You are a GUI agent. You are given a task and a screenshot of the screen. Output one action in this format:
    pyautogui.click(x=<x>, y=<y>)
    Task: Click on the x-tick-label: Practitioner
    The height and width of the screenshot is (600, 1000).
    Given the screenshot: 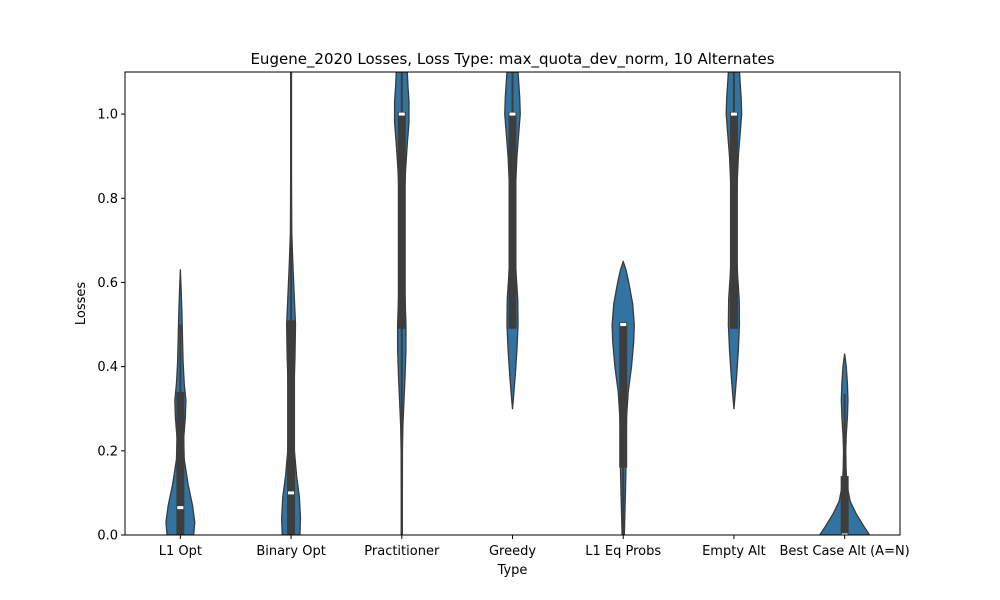 What is the action you would take?
    pyautogui.click(x=402, y=551)
    